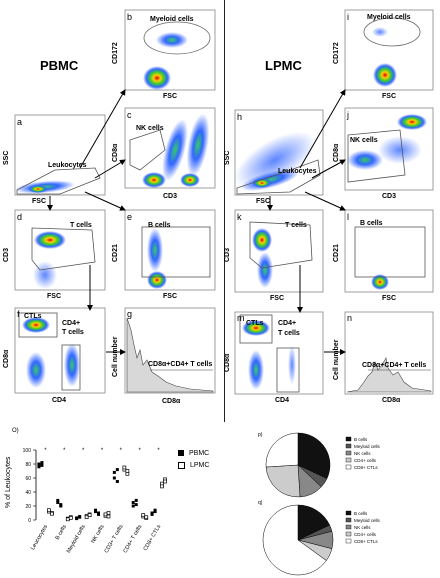 Image resolution: width=440 pixels, height=578 pixels. Describe the element at coordinates (366, 541) in the screenshot. I see `pie-1-legend-label-4: CD8+ CTLs` at that location.